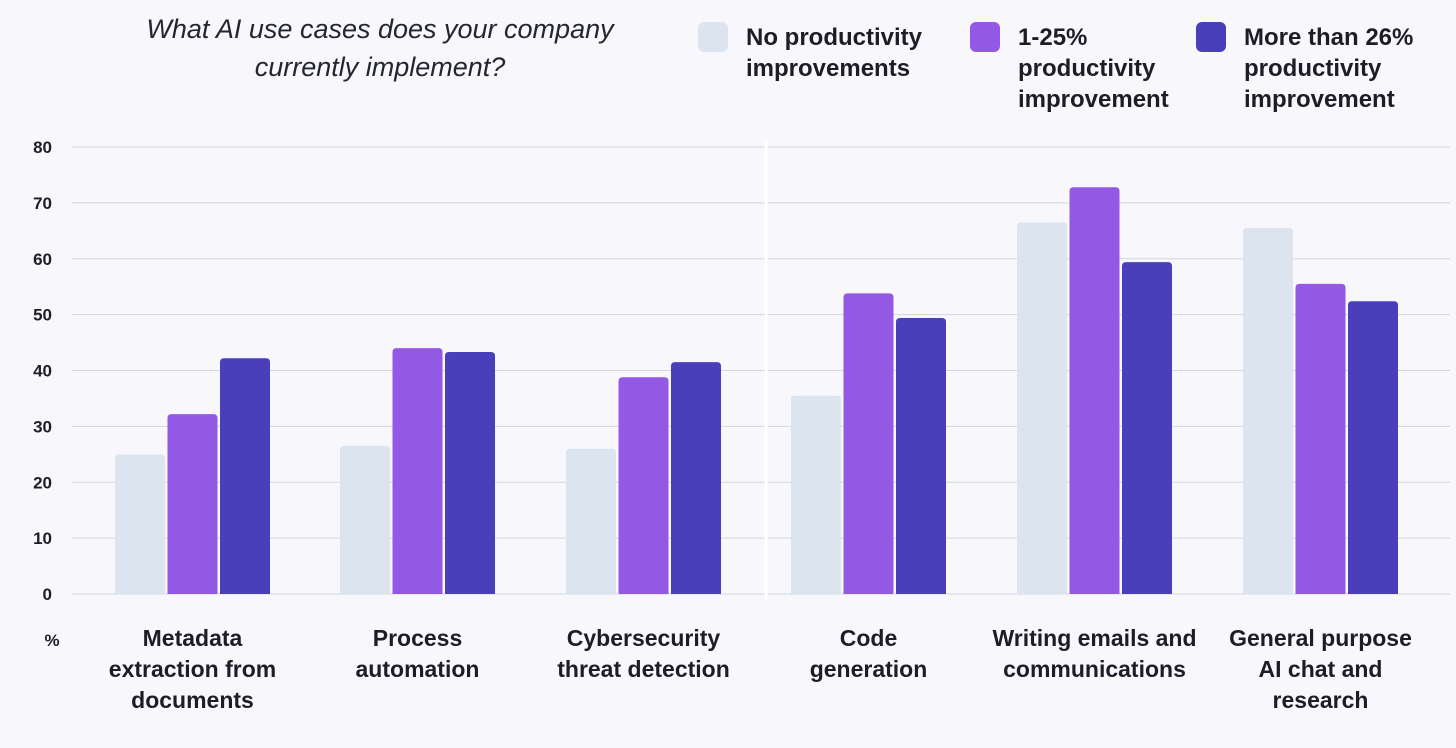 The height and width of the screenshot is (748, 1456). Describe the element at coordinates (42, 426) in the screenshot. I see `y-tick-label: 30` at that location.